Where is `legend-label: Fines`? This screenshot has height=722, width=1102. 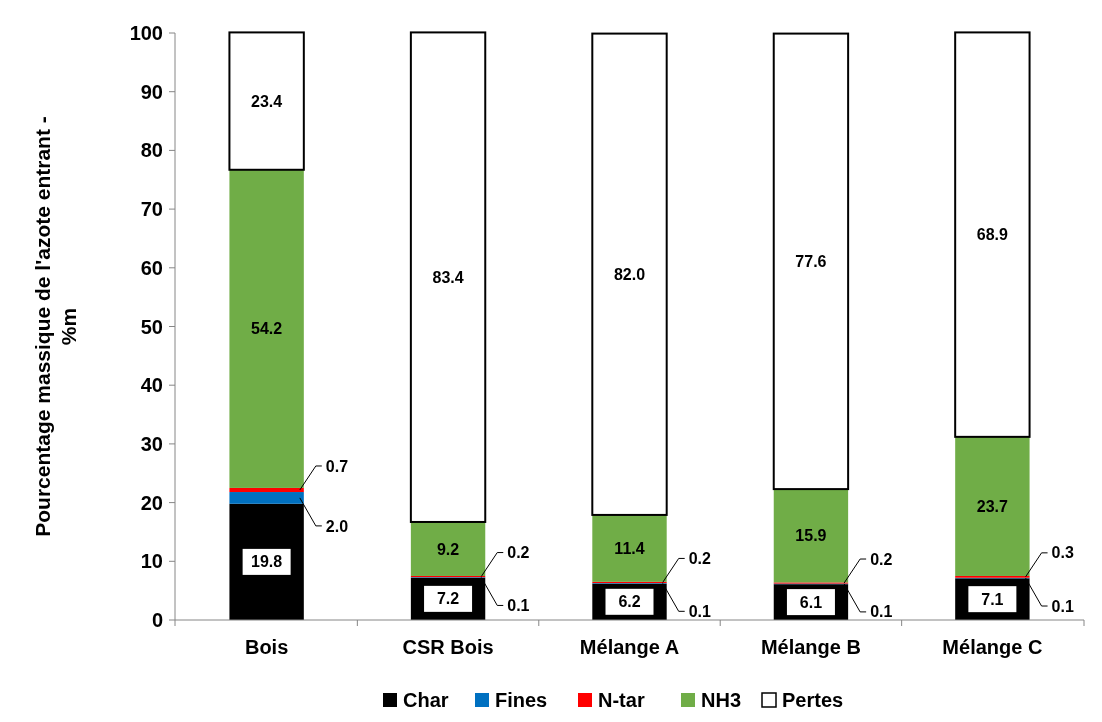 legend-label: Fines is located at coordinates (521, 700).